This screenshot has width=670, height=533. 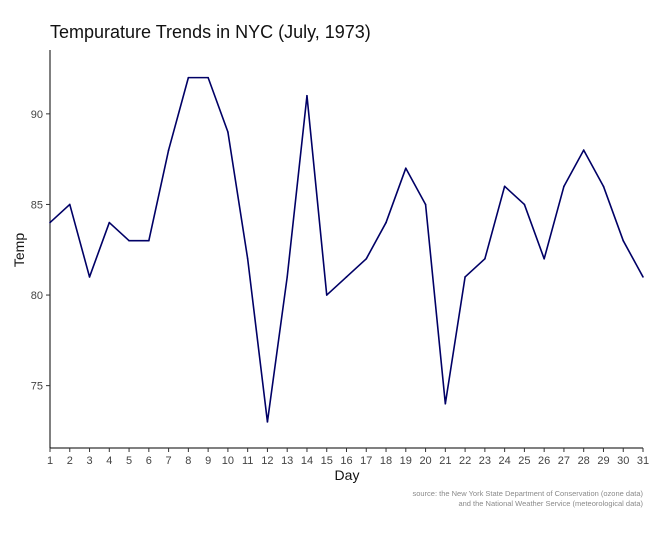 What do you see at coordinates (366, 461) in the screenshot?
I see `x-tick-label: 17` at bounding box center [366, 461].